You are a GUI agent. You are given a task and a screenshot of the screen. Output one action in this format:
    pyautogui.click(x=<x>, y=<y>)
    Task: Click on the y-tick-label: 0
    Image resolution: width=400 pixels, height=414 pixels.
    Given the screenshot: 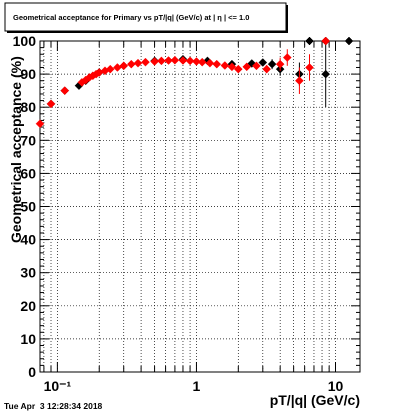 What is the action you would take?
    pyautogui.click(x=32, y=372)
    